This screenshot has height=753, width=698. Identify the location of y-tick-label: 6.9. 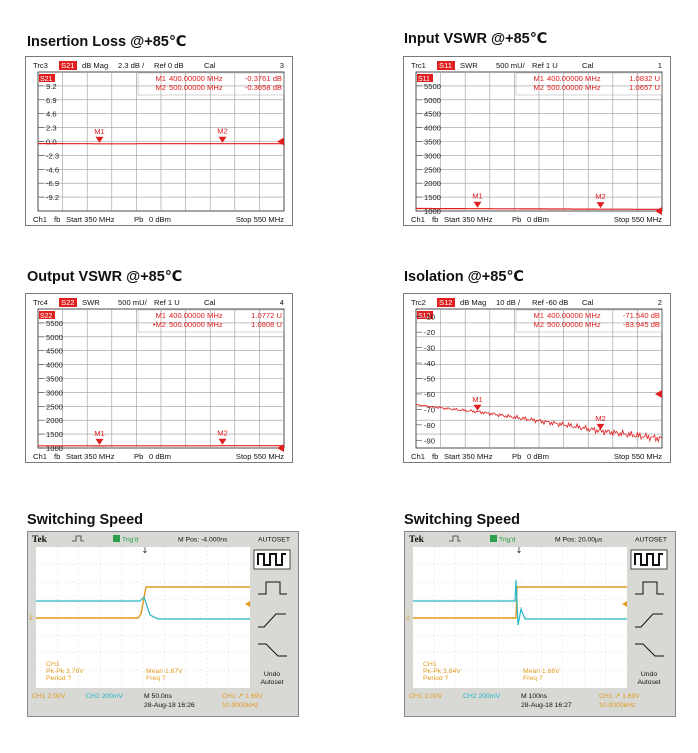
(51, 100).